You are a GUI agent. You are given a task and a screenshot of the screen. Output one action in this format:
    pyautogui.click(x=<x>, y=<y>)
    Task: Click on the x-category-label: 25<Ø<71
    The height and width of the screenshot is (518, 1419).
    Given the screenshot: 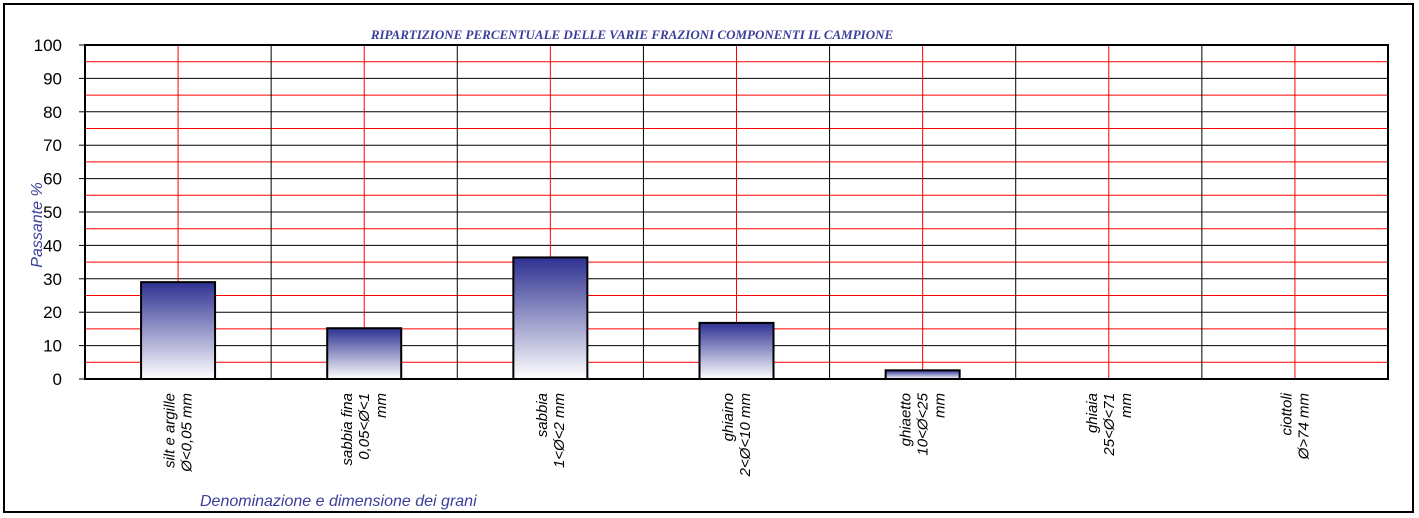 What is the action you would take?
    pyautogui.click(x=1109, y=425)
    